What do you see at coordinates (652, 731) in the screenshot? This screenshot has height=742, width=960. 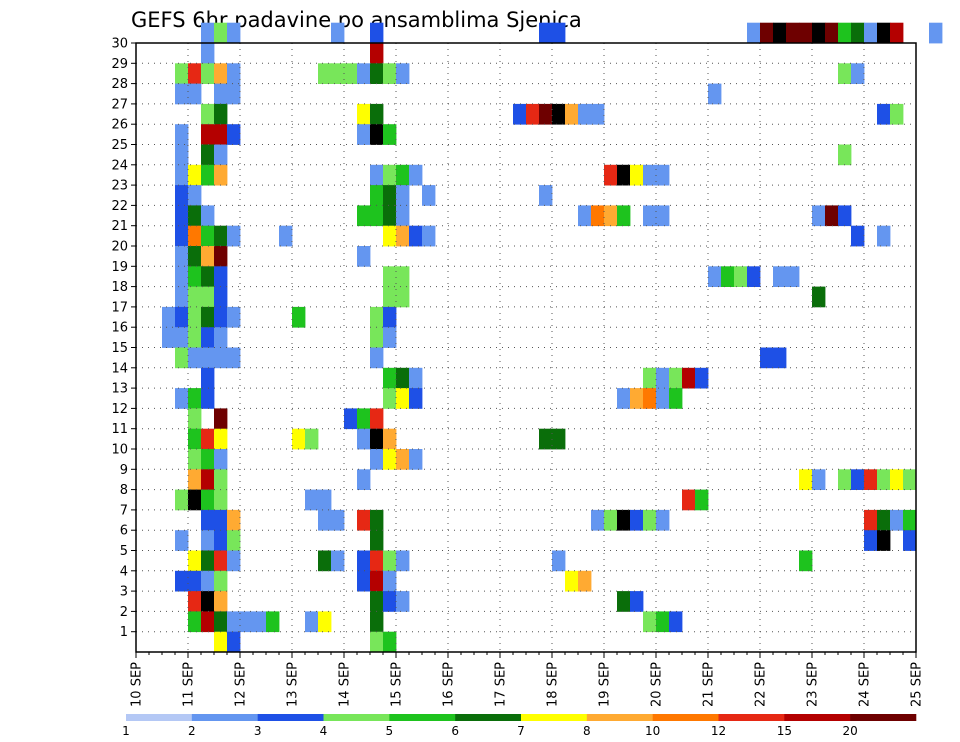 I see `colorbar-label: 10` at bounding box center [652, 731].